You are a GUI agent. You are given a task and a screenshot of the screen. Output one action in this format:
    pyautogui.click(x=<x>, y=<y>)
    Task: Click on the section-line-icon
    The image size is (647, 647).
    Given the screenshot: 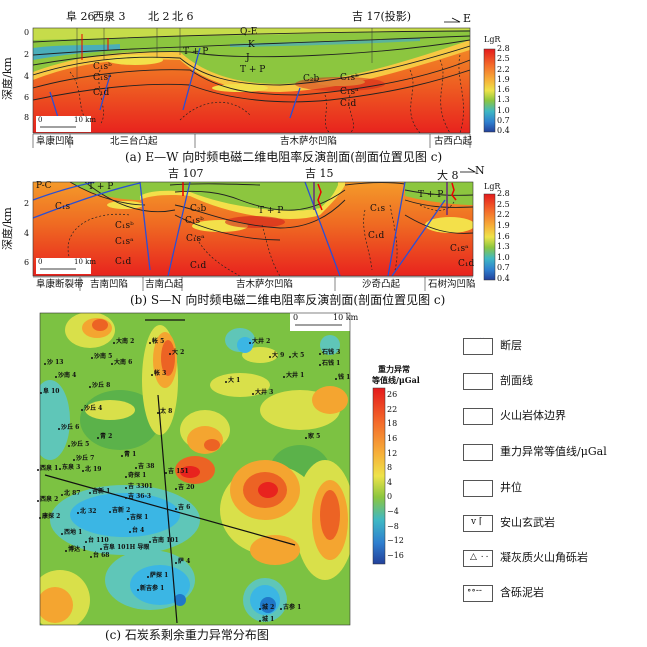 What is the action you would take?
    pyautogui.click(x=478, y=381)
    